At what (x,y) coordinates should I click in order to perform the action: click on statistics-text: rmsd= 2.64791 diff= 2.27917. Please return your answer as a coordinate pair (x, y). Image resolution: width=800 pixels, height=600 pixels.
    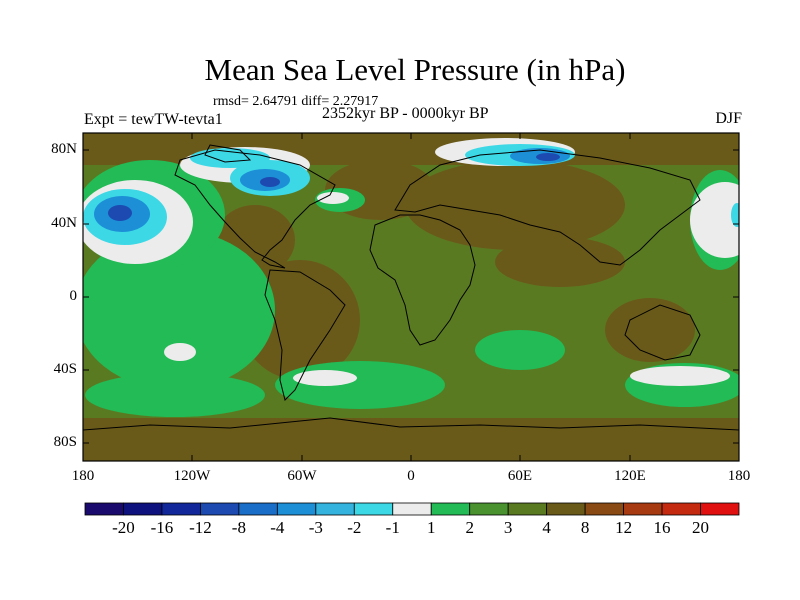
    Looking at the image, I should click on (296, 101).